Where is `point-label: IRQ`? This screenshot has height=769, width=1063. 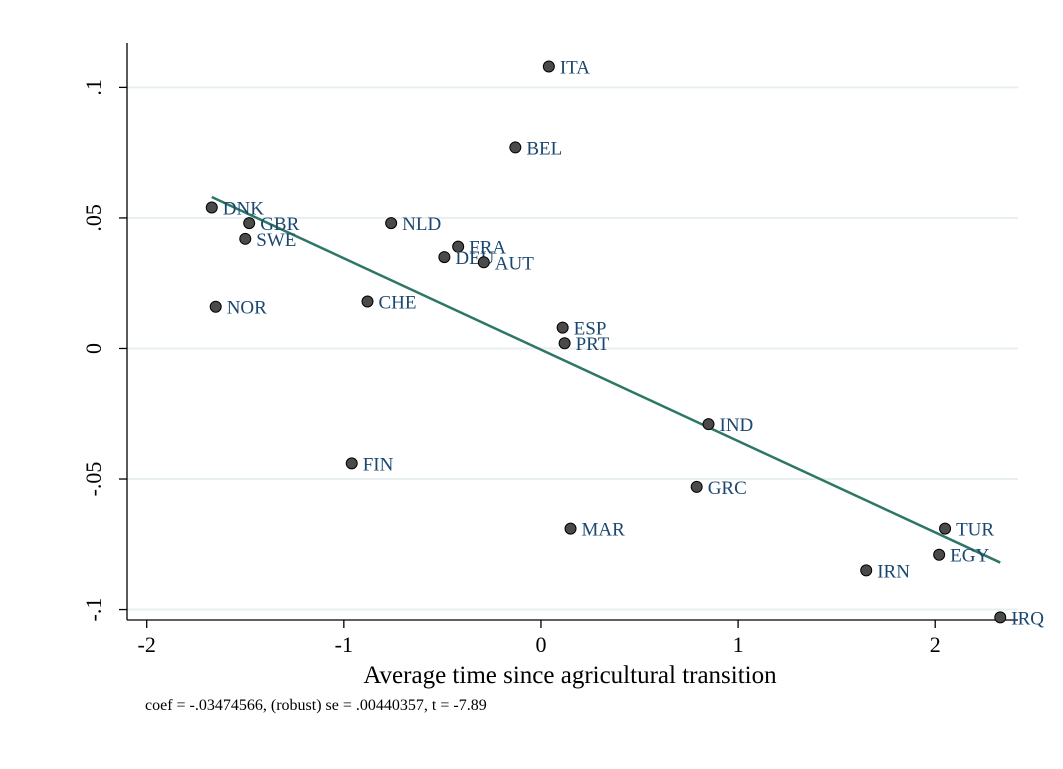 point-label: IRQ is located at coordinates (1027, 618).